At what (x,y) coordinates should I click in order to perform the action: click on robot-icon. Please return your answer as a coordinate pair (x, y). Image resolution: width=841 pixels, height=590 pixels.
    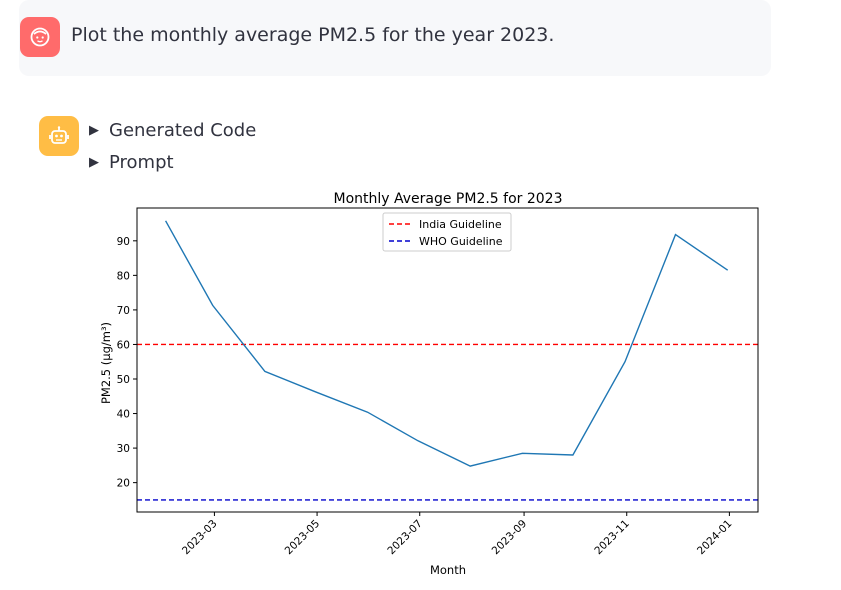
    Looking at the image, I should click on (59, 135).